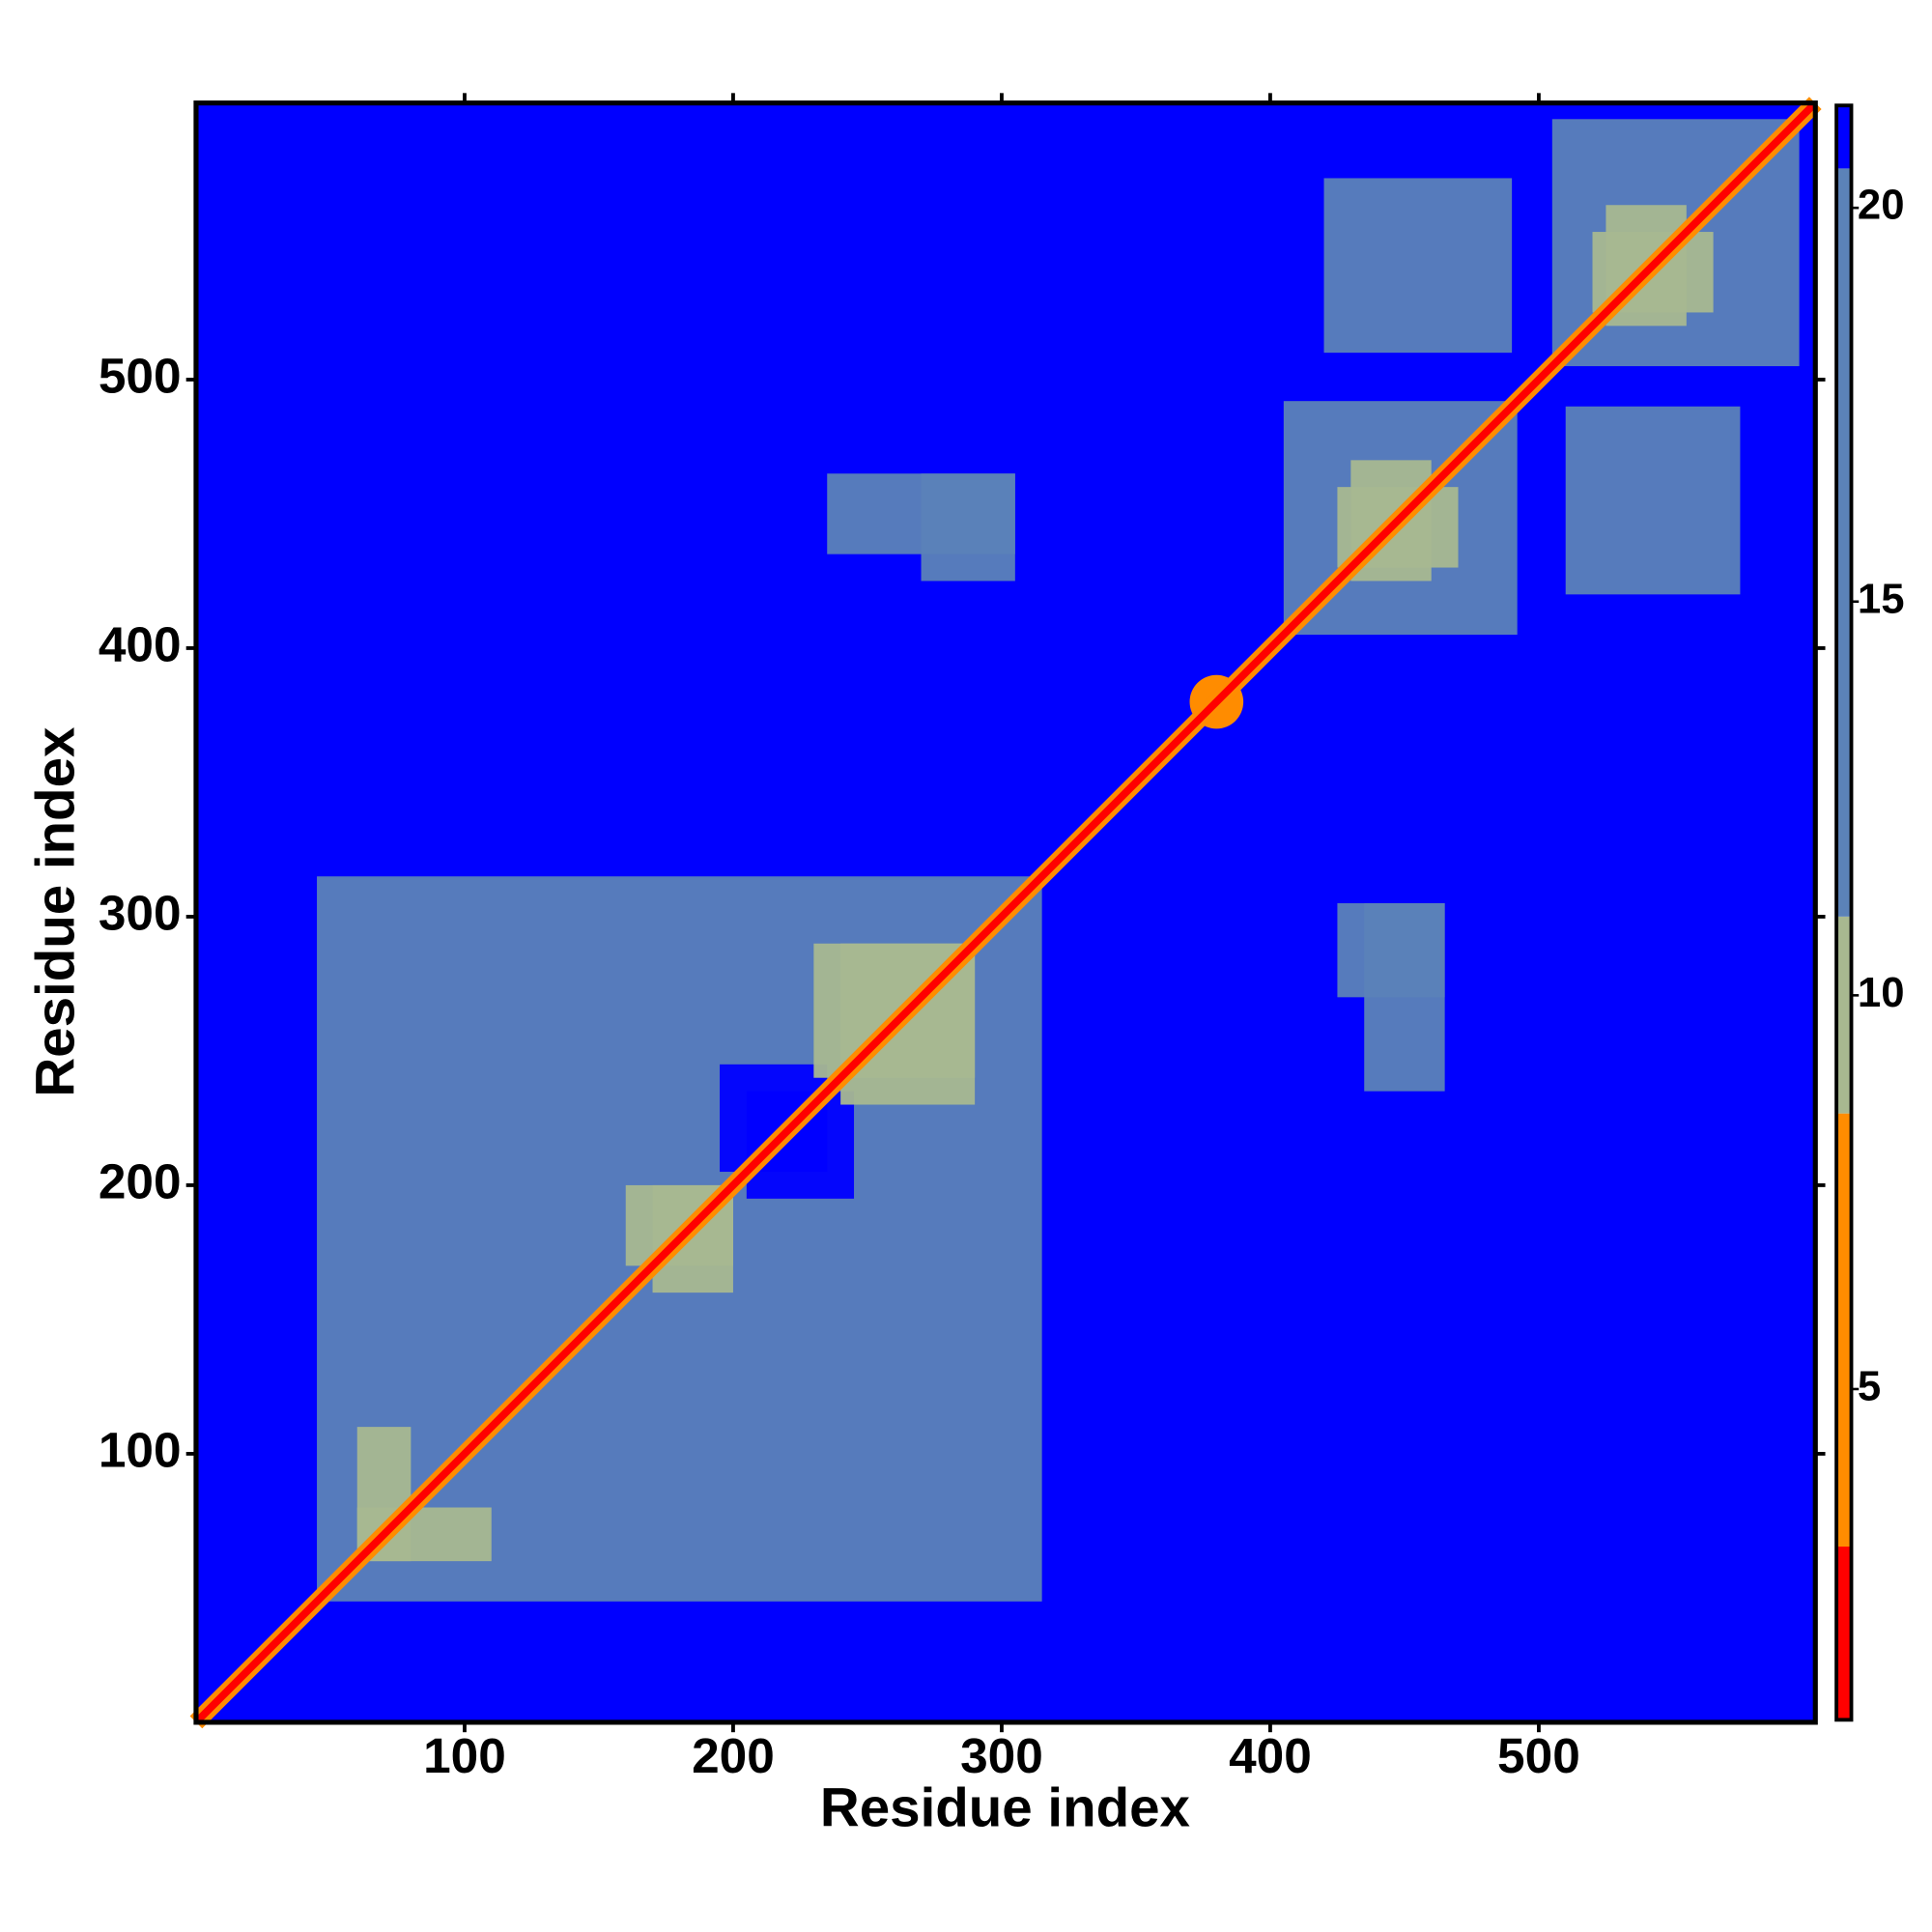 This screenshot has height=1932, width=1932. I want to click on x-tick-label: 200, so click(733, 1755).